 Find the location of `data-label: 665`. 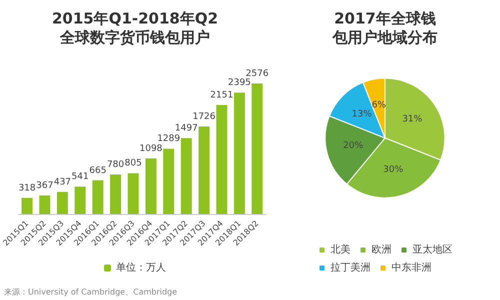

data-label: 665 is located at coordinates (97, 171).